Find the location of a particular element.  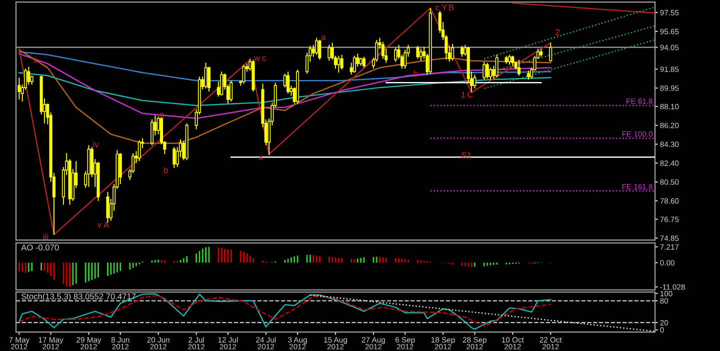

annotation: iii is located at coordinates (45, 237).